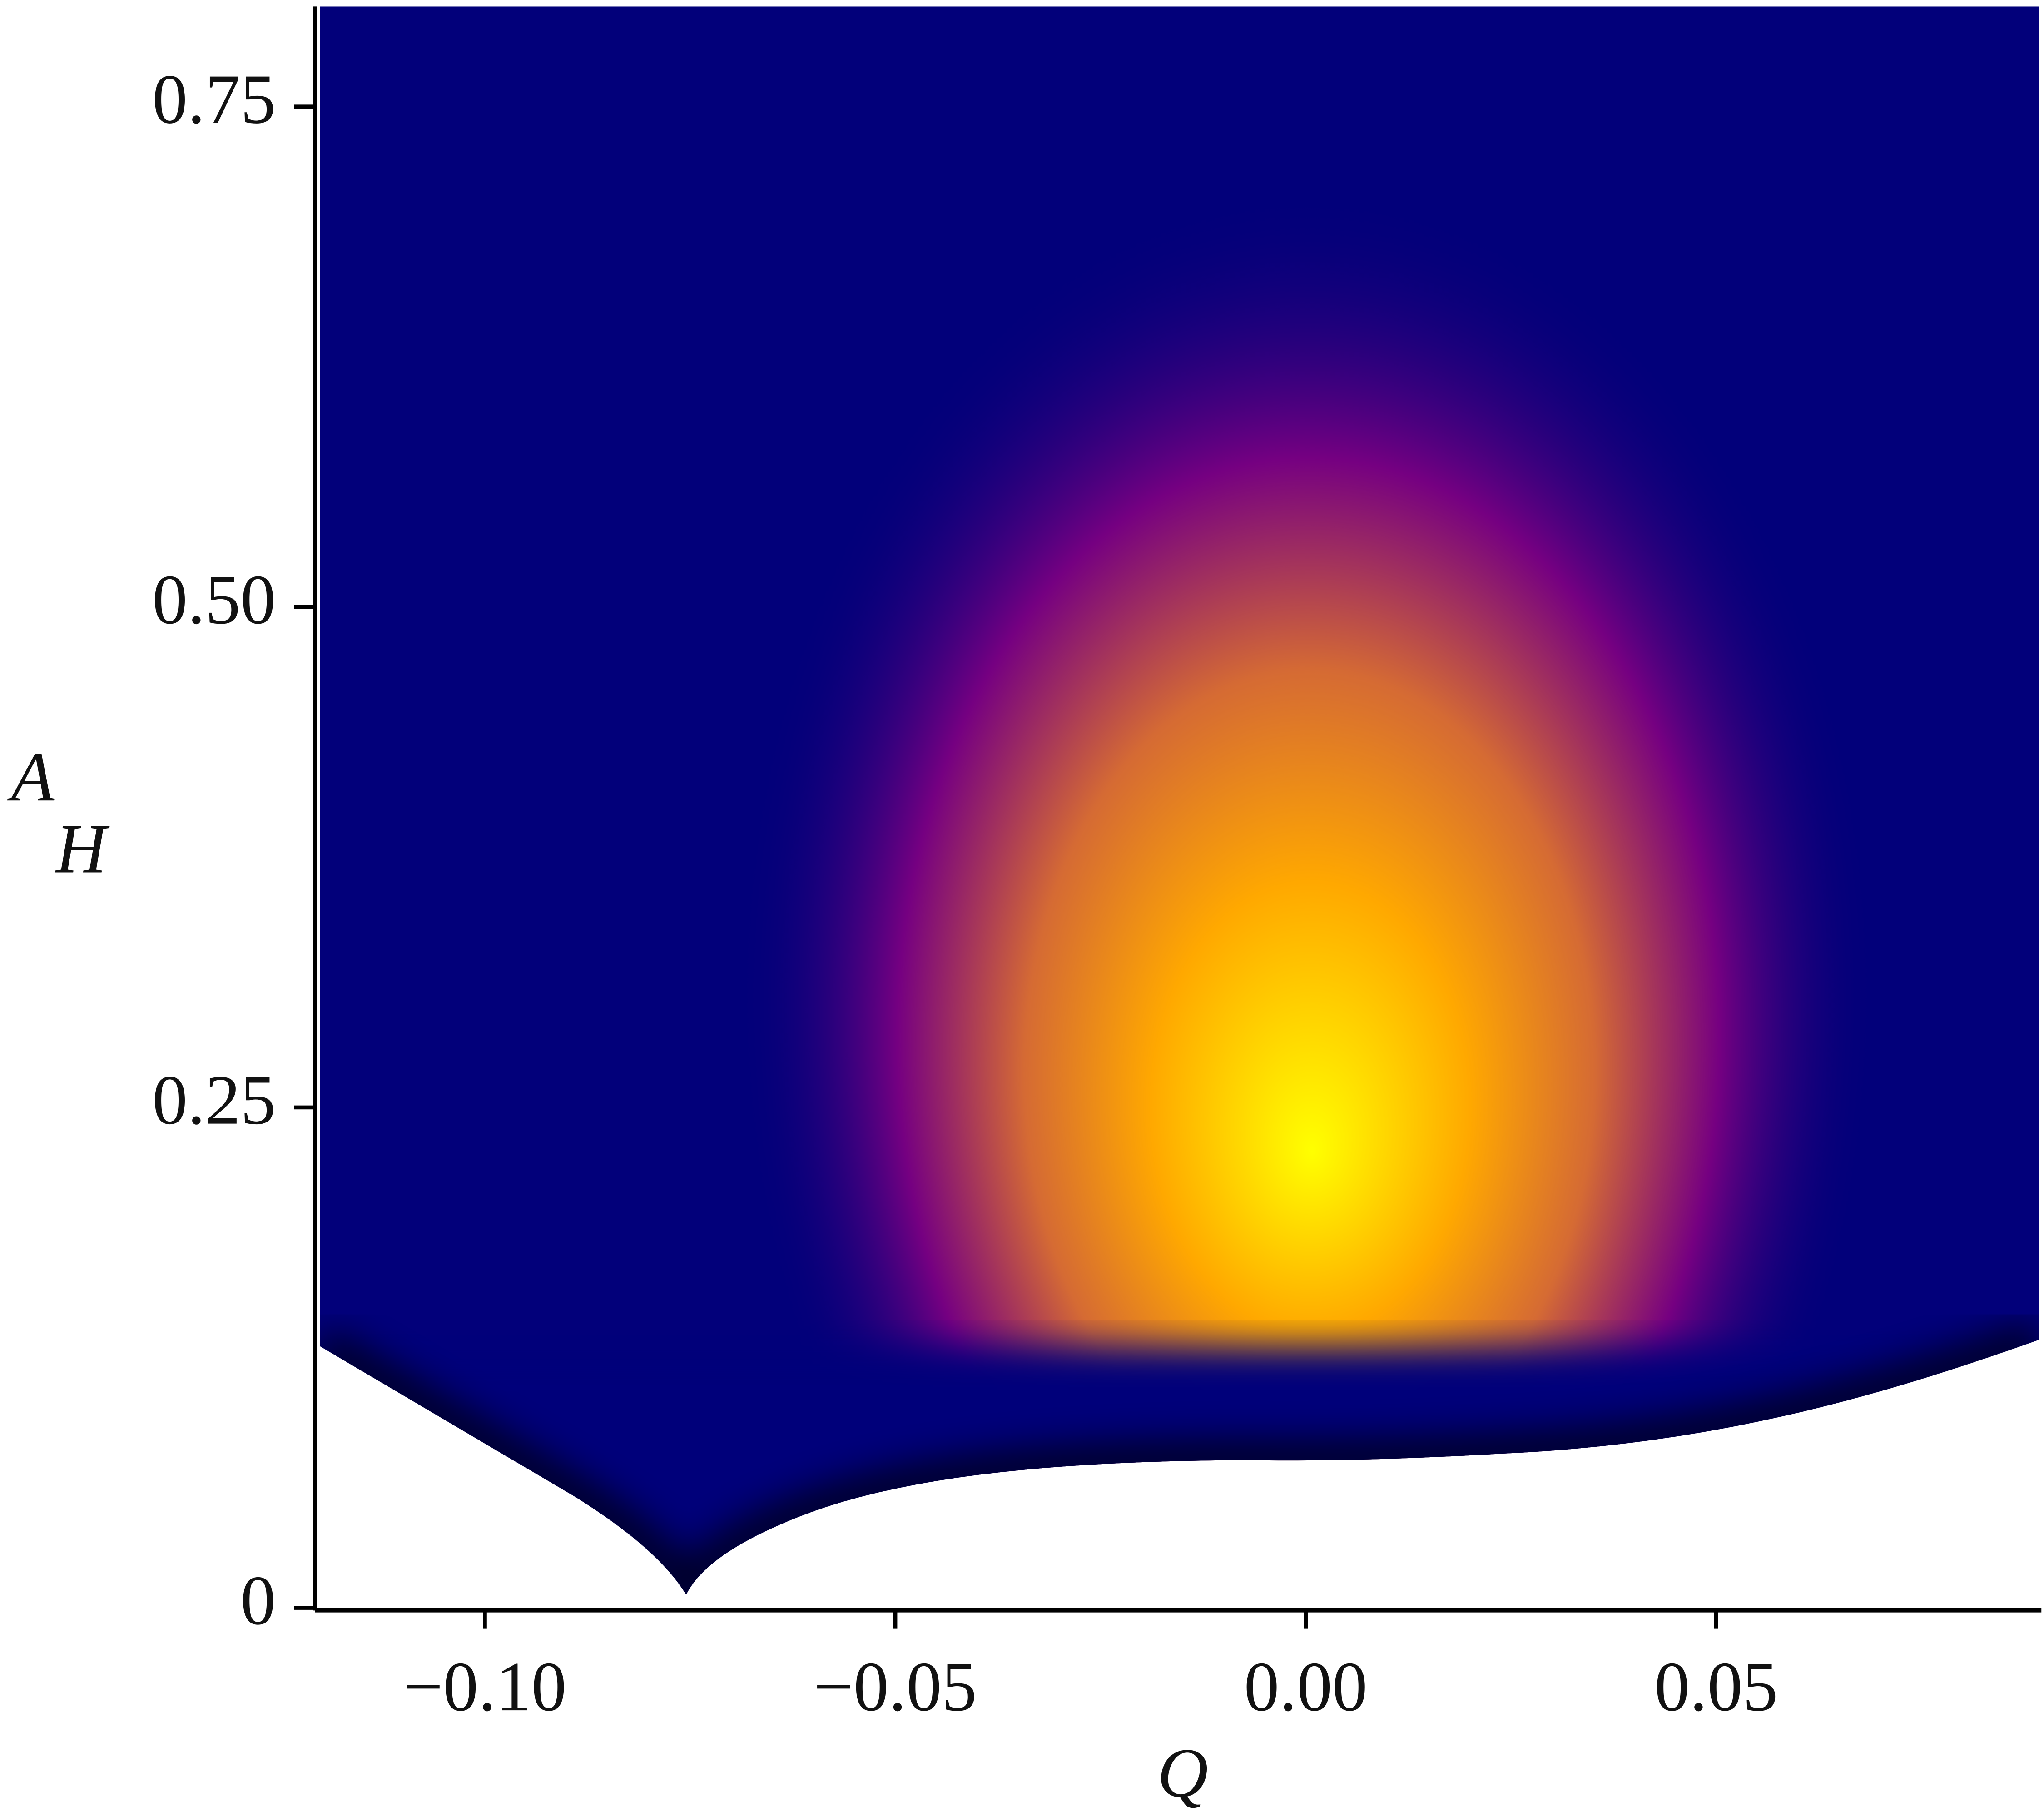  I want to click on y-axis-label: A, so click(31, 777).